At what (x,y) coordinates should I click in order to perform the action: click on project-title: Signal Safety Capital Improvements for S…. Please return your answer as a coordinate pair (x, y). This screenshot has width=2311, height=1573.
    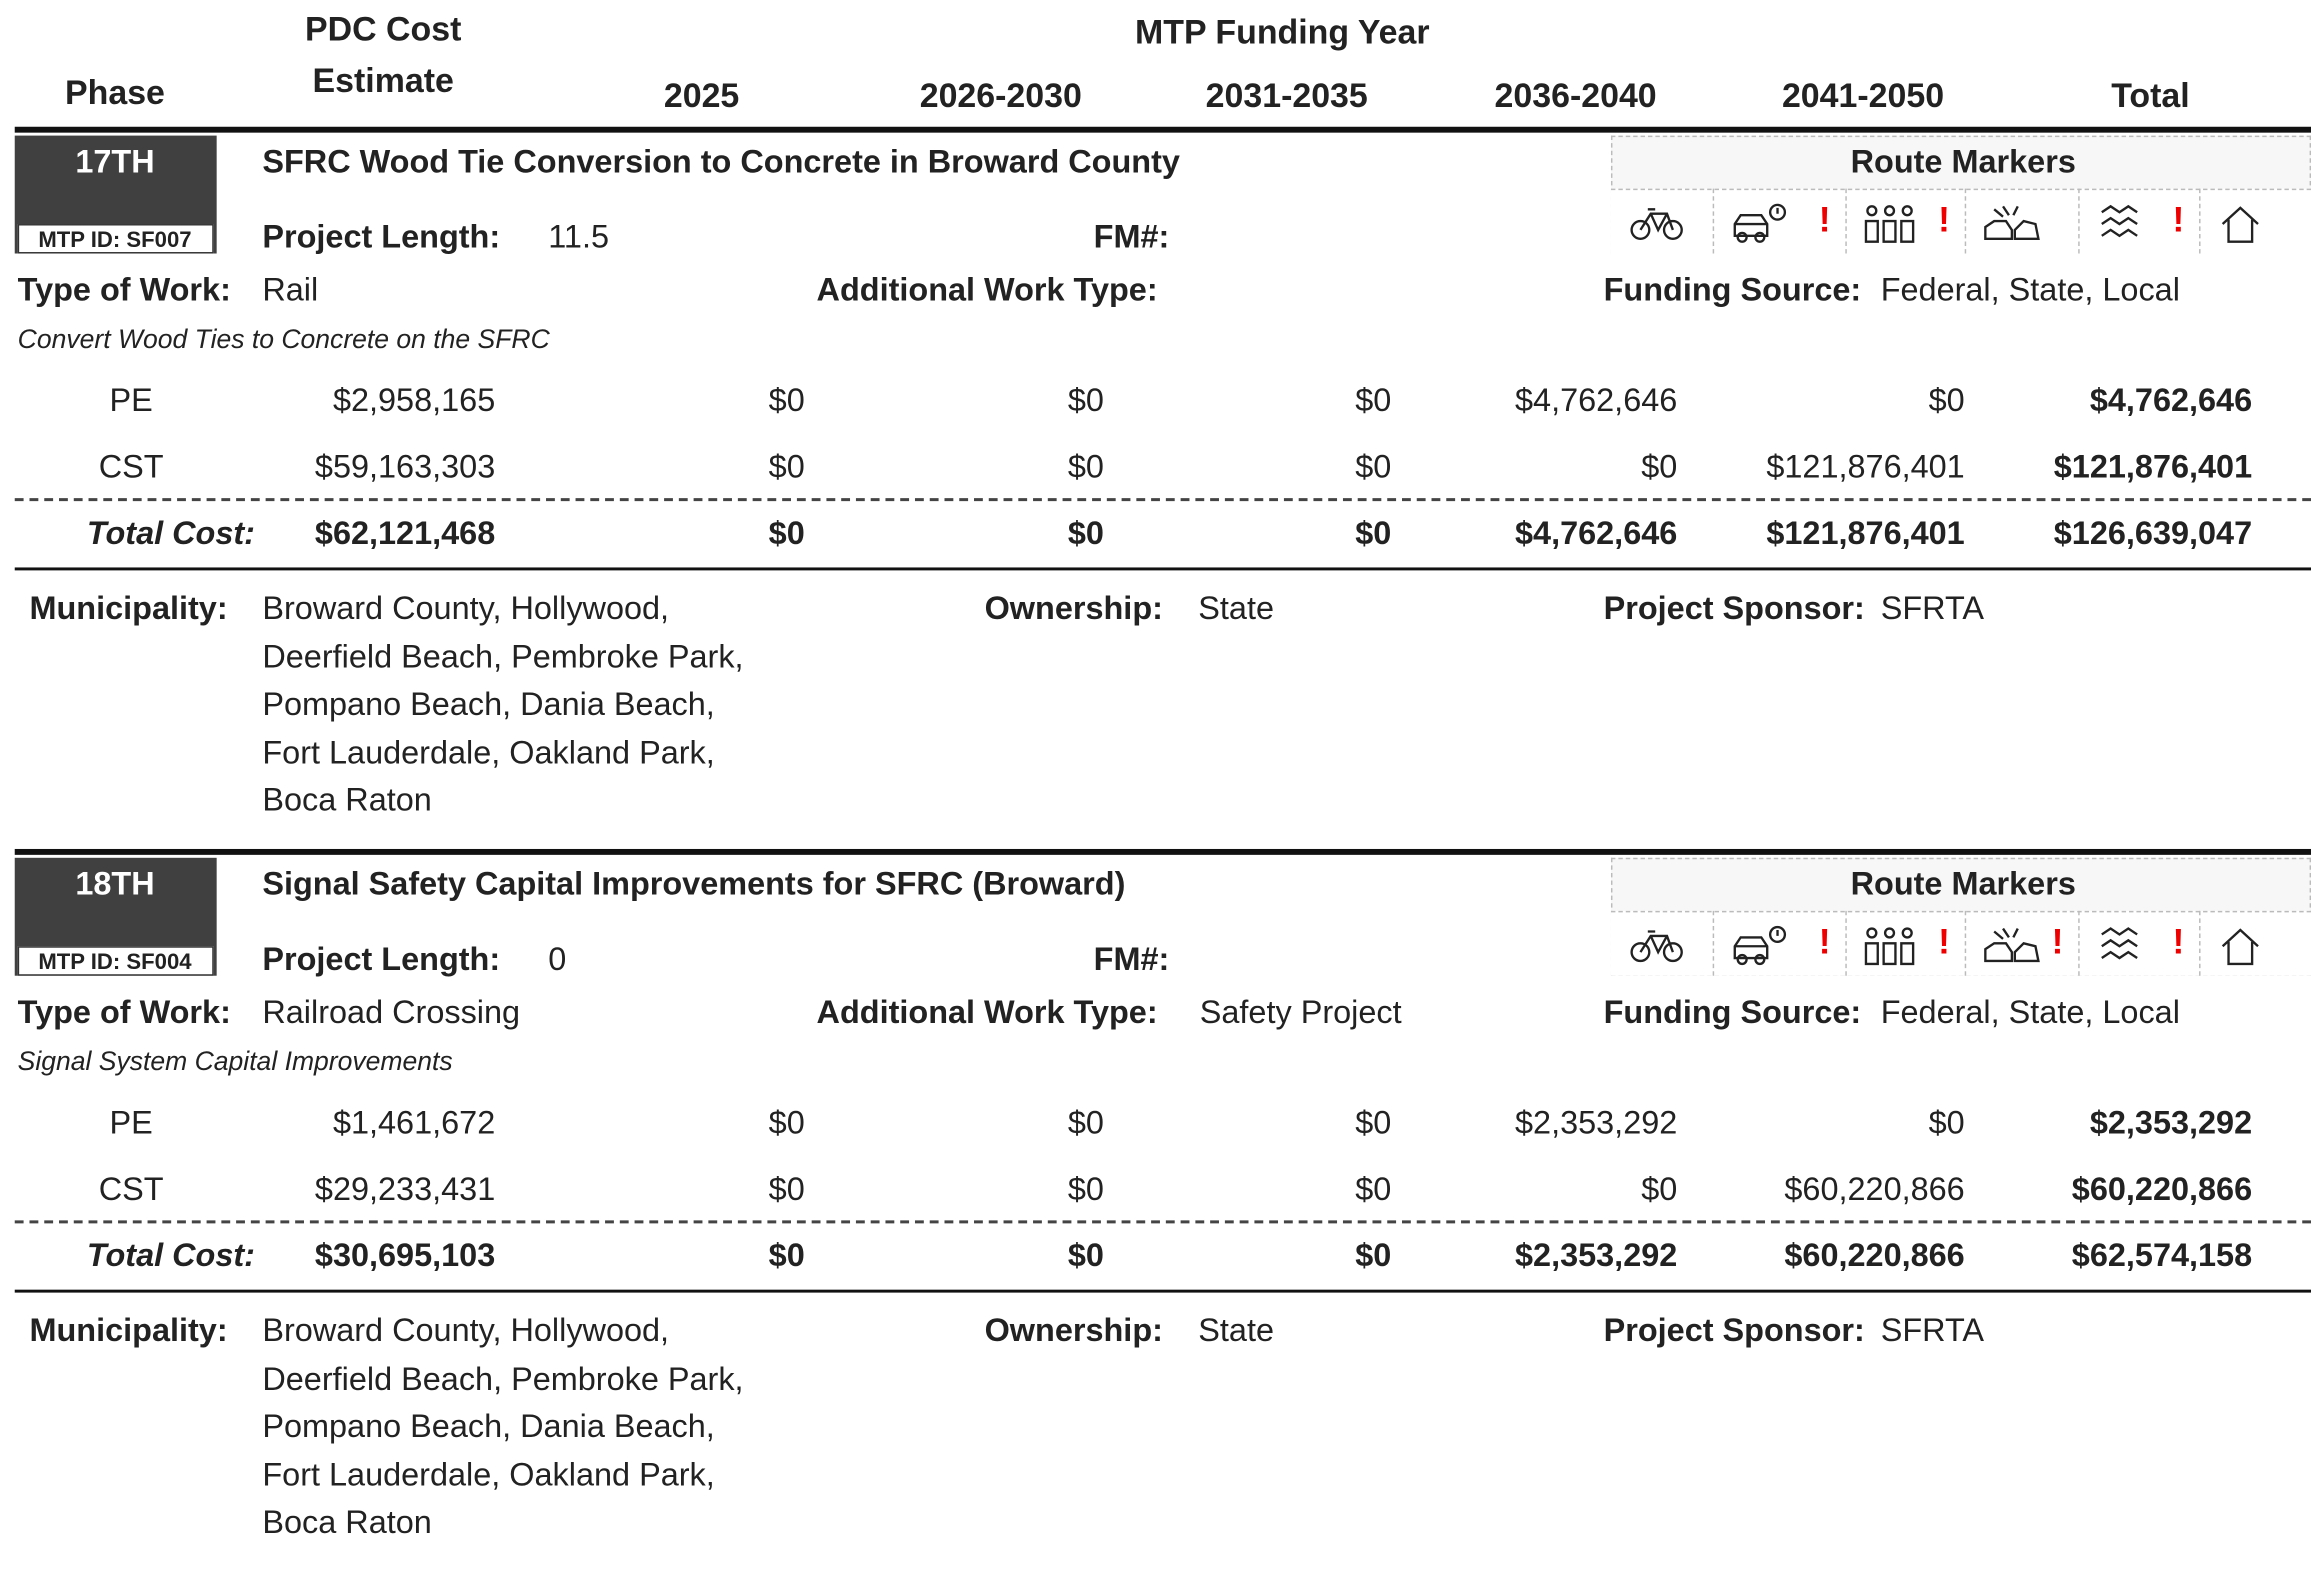
    Looking at the image, I should click on (694, 884).